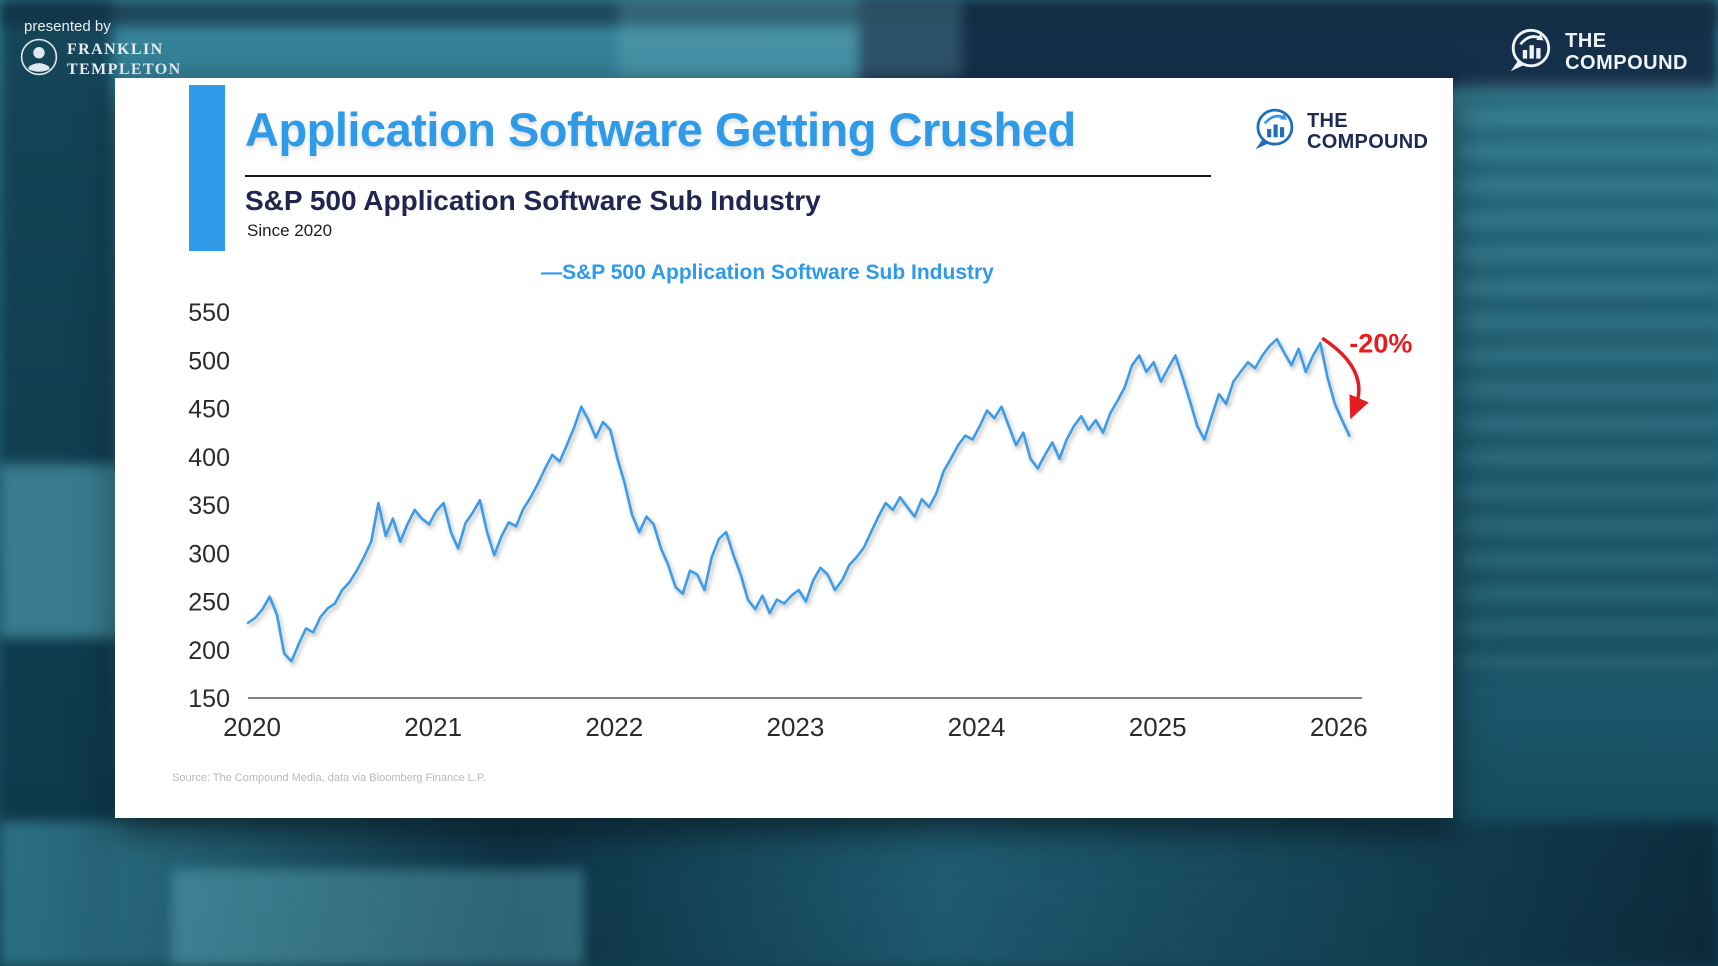  What do you see at coordinates (977, 727) in the screenshot?
I see `x-tick-label: 2024` at bounding box center [977, 727].